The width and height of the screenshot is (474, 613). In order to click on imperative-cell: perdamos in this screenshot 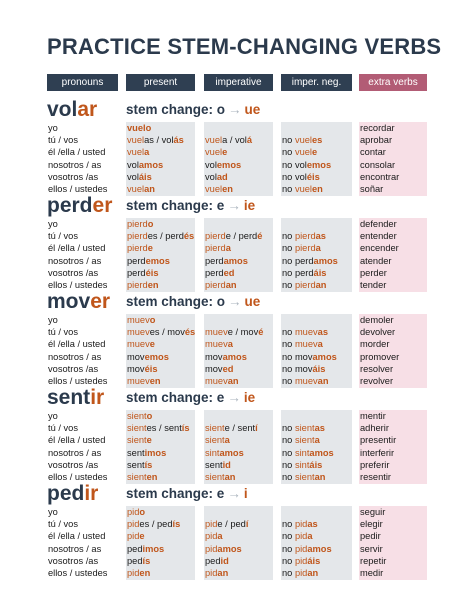, I will do `click(238, 261)`.